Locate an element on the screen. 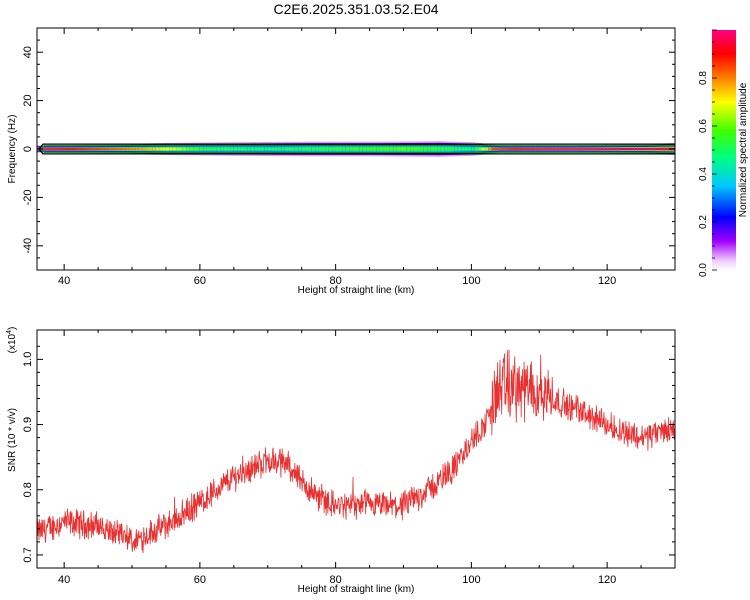 The image size is (750, 600). scale-close: ) is located at coordinates (12, 328).